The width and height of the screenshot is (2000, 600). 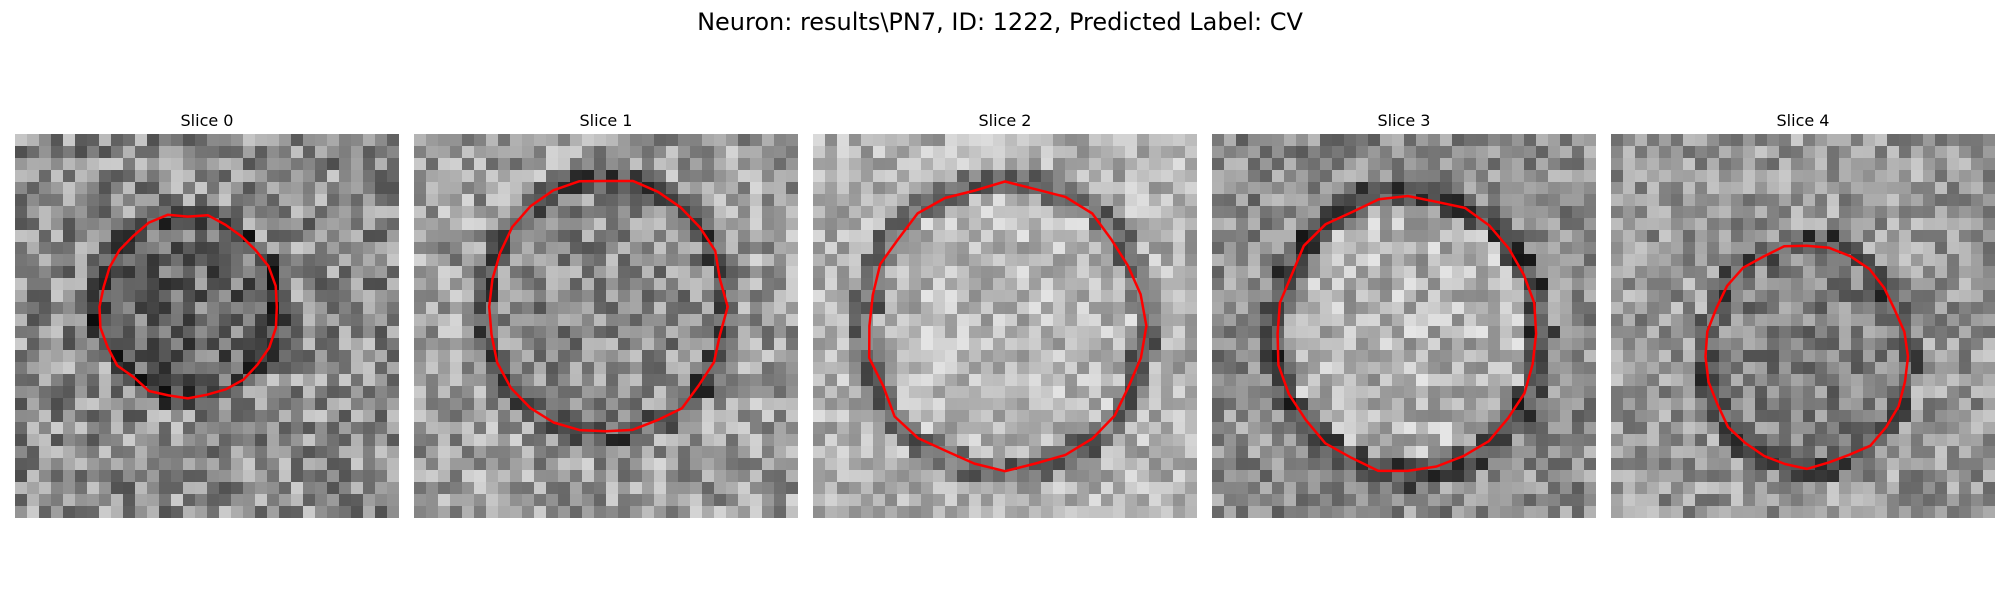 I want to click on slice-panel: Slice 0, so click(x=207, y=313).